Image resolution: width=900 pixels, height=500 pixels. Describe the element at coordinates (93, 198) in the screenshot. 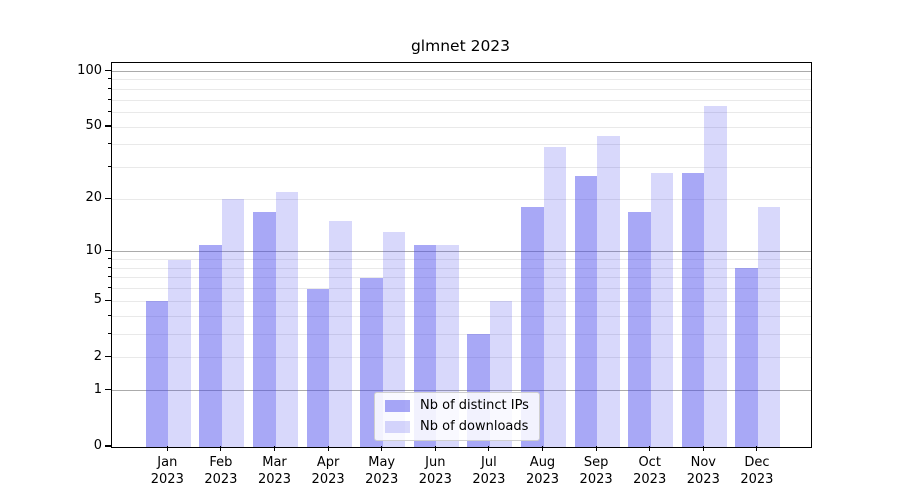

I see `y-tick-label: 20` at that location.